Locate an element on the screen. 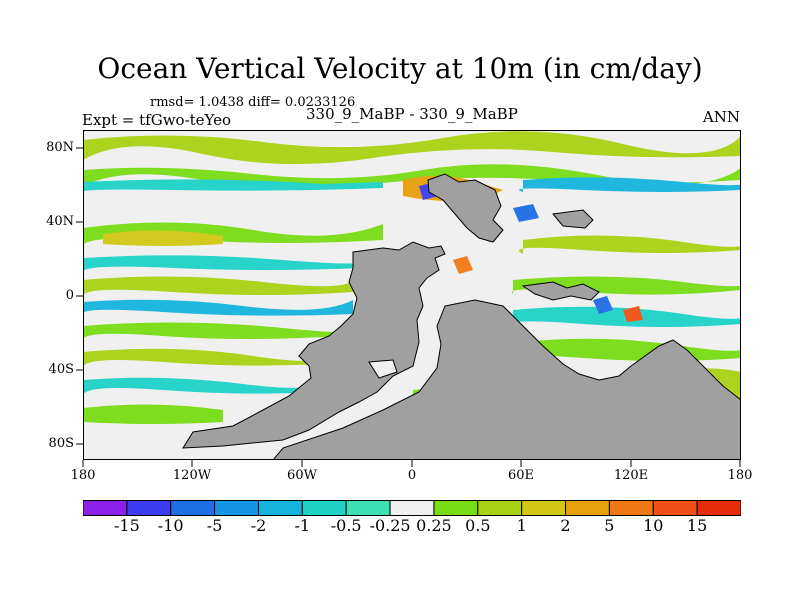 The height and width of the screenshot is (600, 800). colorbar-level-label: 2 is located at coordinates (565, 525).